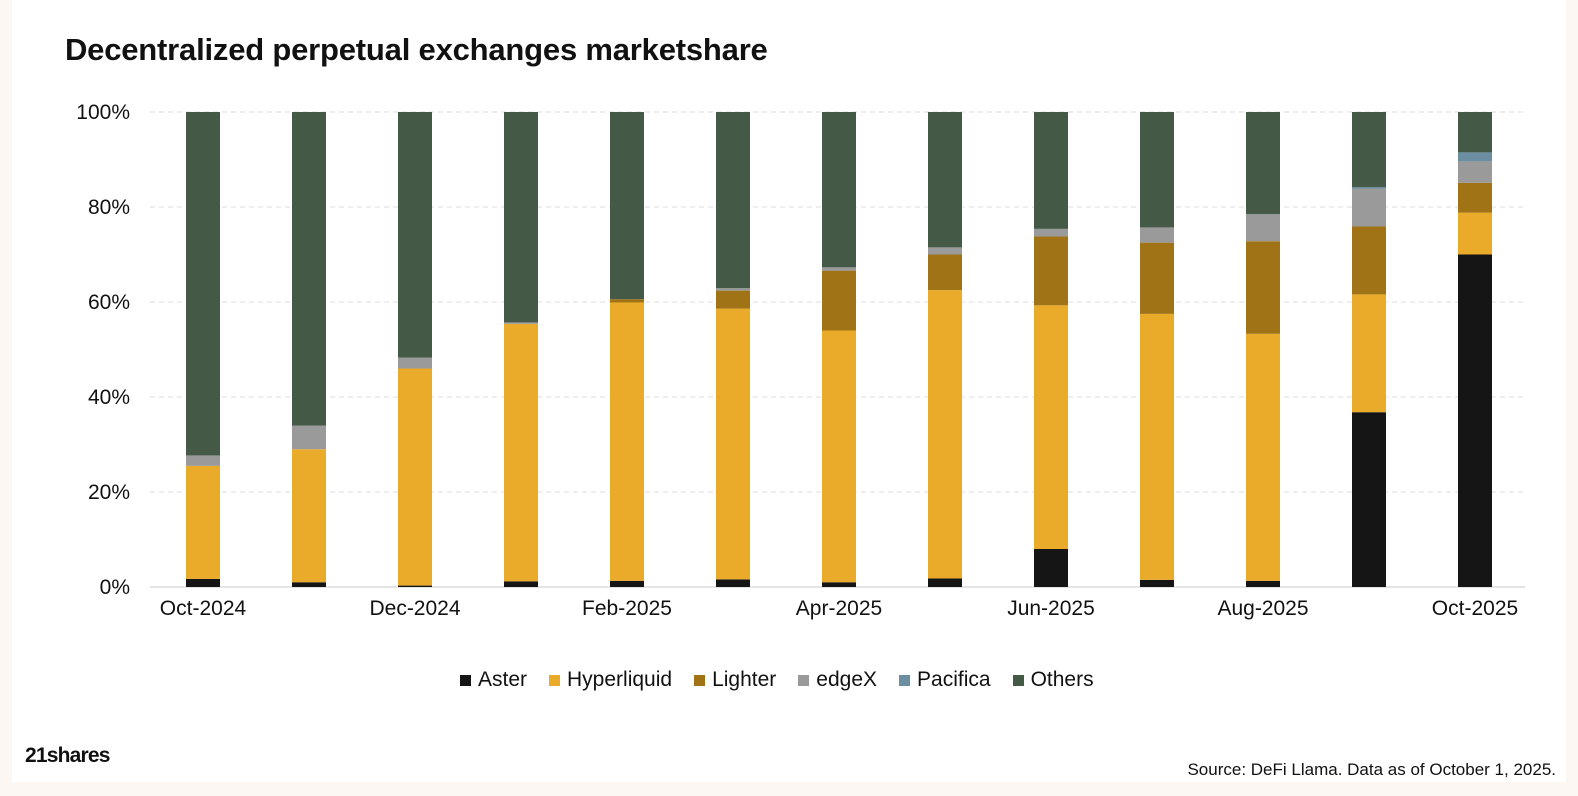  I want to click on brand-logo: 21shares, so click(67, 755).